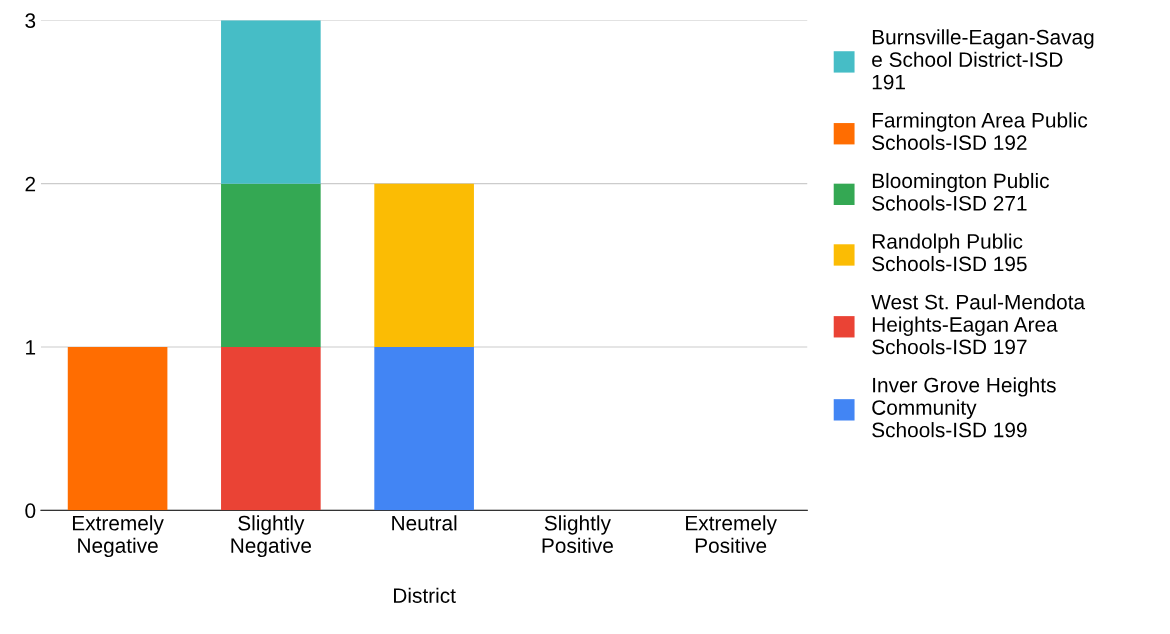  What do you see at coordinates (424, 523) in the screenshot?
I see `x-tick-label: Neutral` at bounding box center [424, 523].